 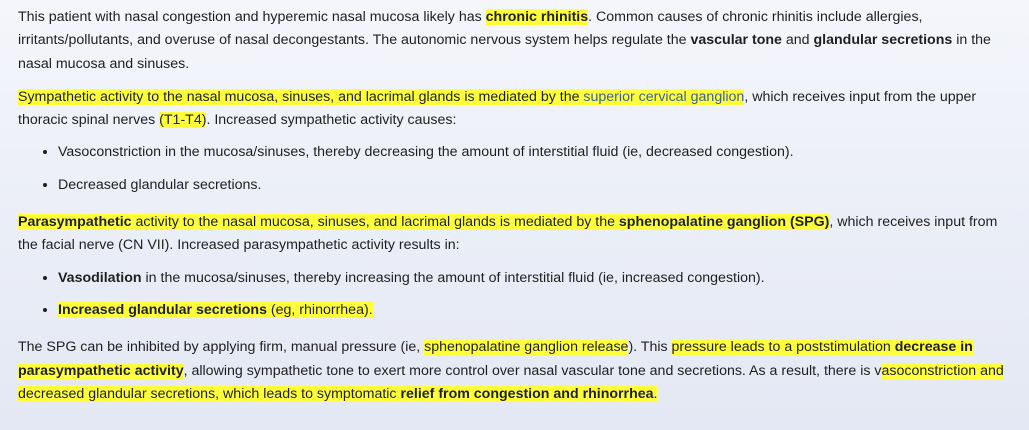 What do you see at coordinates (797, 40) in the screenshot?
I see `intro-text-3: and` at bounding box center [797, 40].